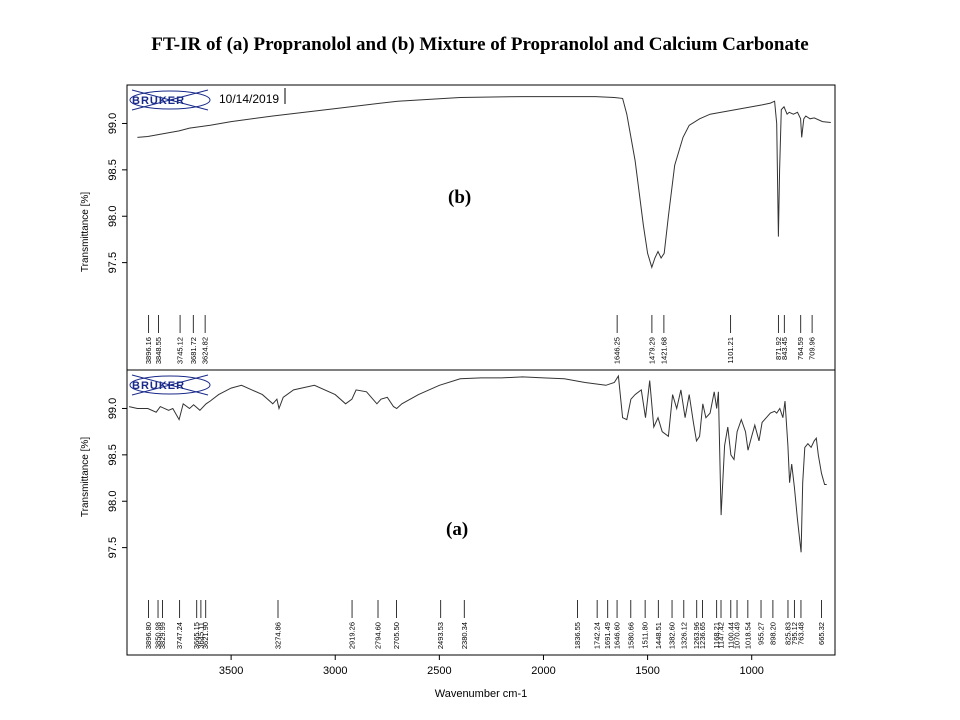 The width and height of the screenshot is (960, 720). Describe the element at coordinates (491, 666) in the screenshot. I see `xticks-a: 3500 3000 2500 2000 1500 1000` at that location.